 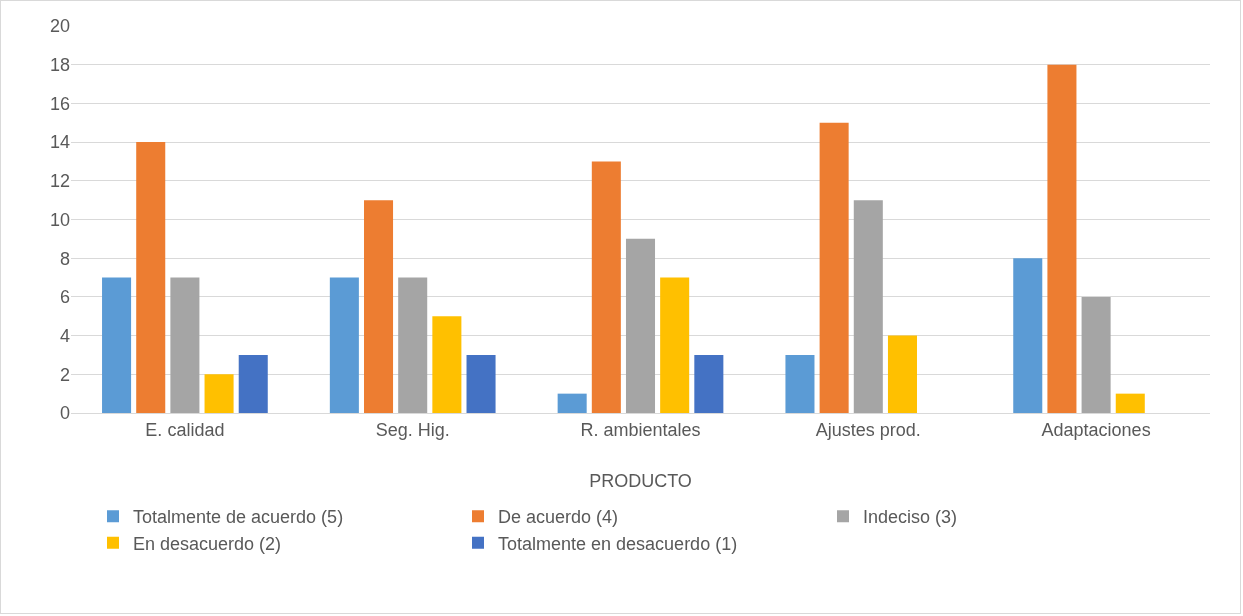 I want to click on y-tick-label: 16, so click(x=59, y=103).